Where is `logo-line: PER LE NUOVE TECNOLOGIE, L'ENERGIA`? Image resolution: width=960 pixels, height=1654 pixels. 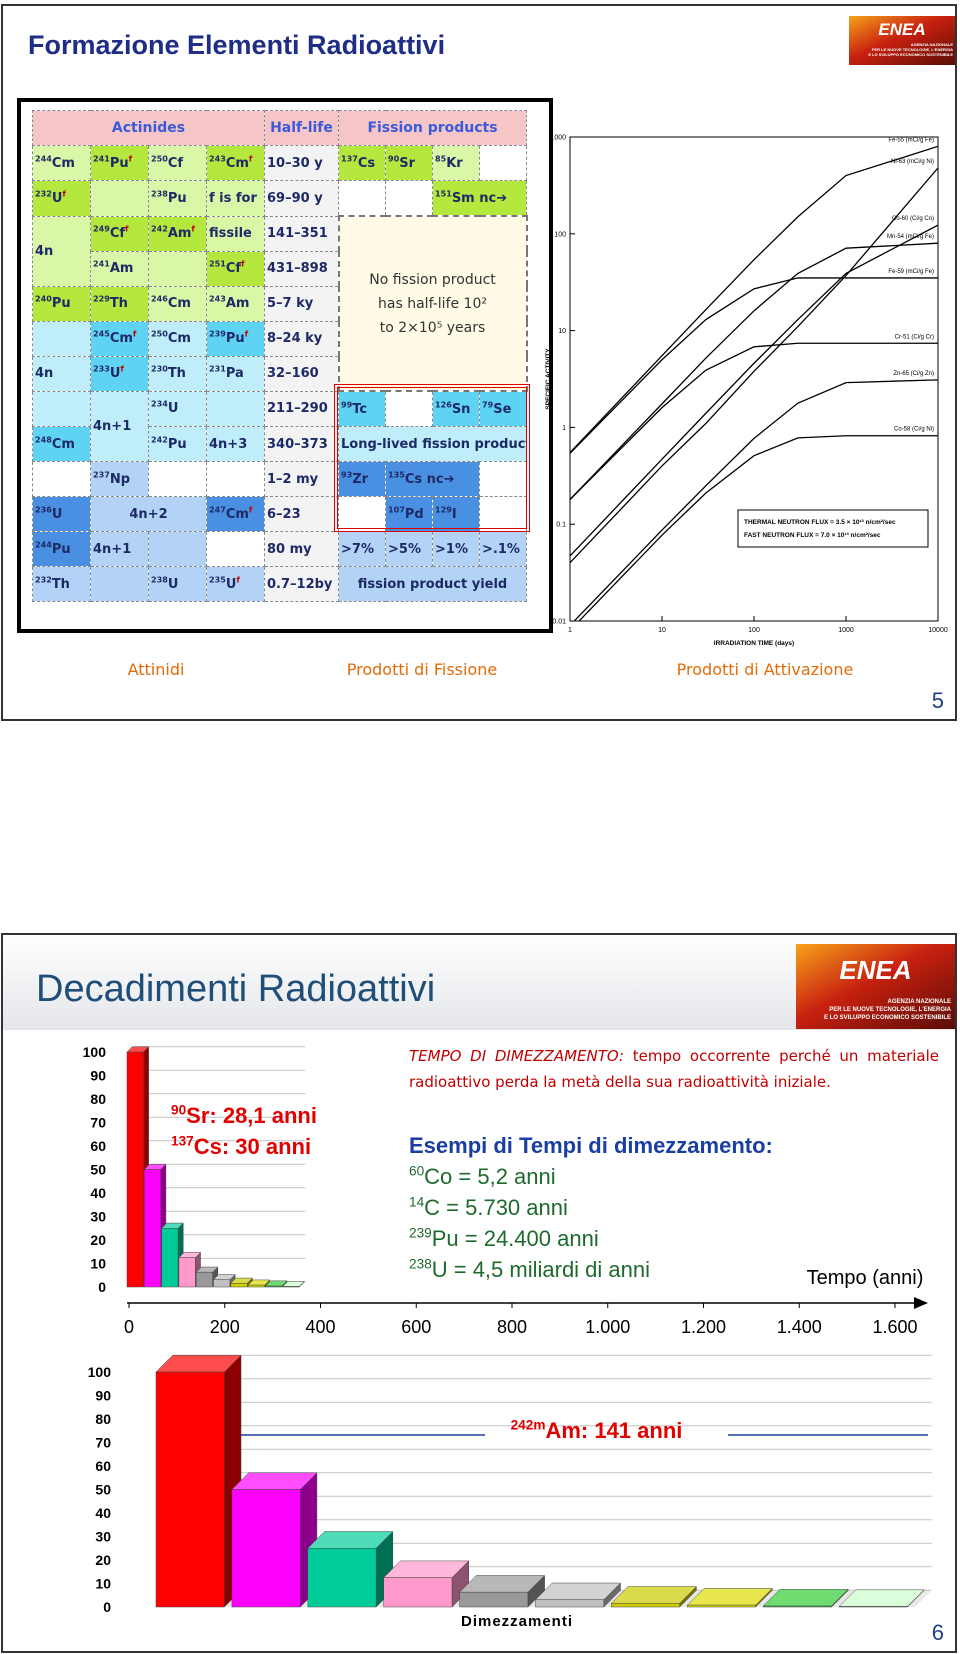 logo-line: PER LE NUOVE TECNOLOGIE, L'ENERGIA is located at coordinates (890, 1010).